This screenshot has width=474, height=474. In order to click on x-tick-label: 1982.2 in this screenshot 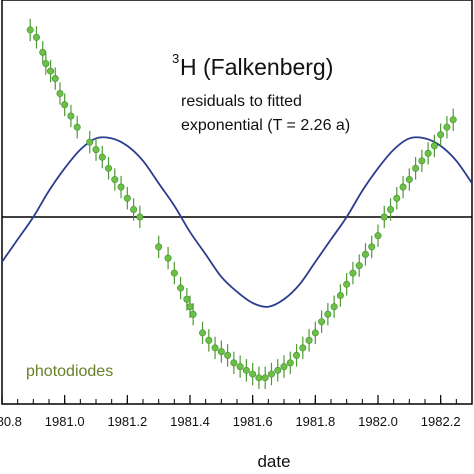, I will do `click(441, 421)`.